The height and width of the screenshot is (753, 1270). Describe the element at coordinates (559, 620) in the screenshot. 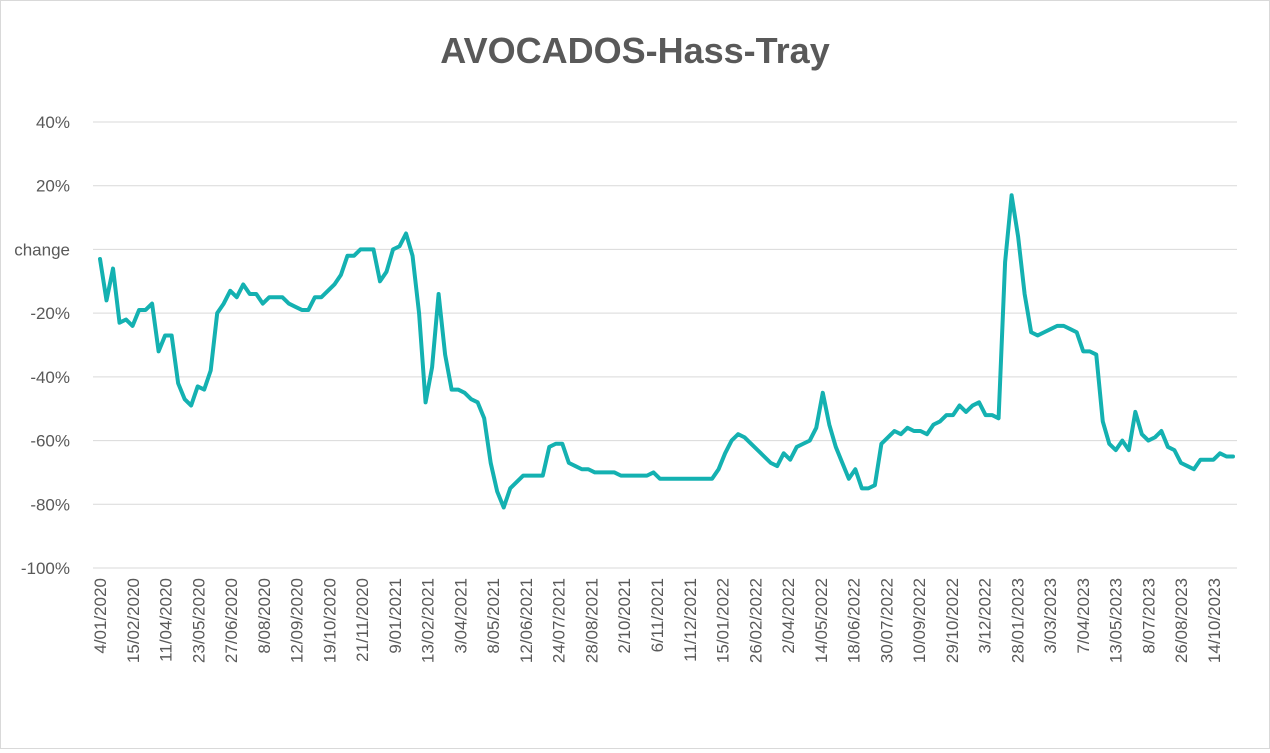

I see `x-tick-label: 24/07/2021` at that location.